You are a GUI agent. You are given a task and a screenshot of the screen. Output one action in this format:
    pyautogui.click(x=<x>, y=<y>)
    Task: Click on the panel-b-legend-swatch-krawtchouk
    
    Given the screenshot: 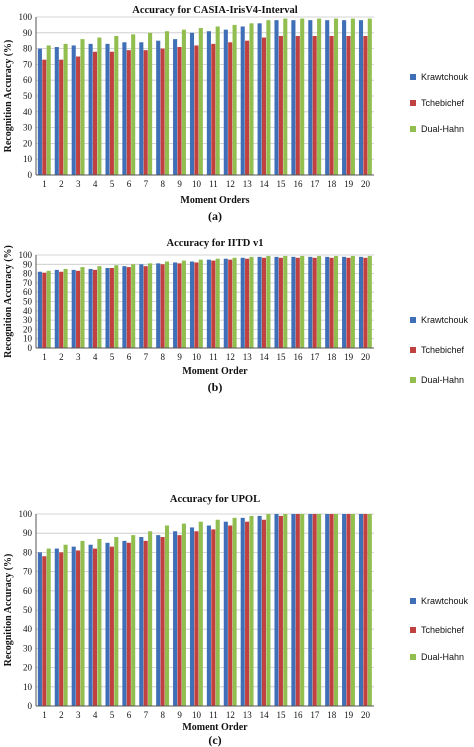 What is the action you would take?
    pyautogui.click(x=413, y=320)
    